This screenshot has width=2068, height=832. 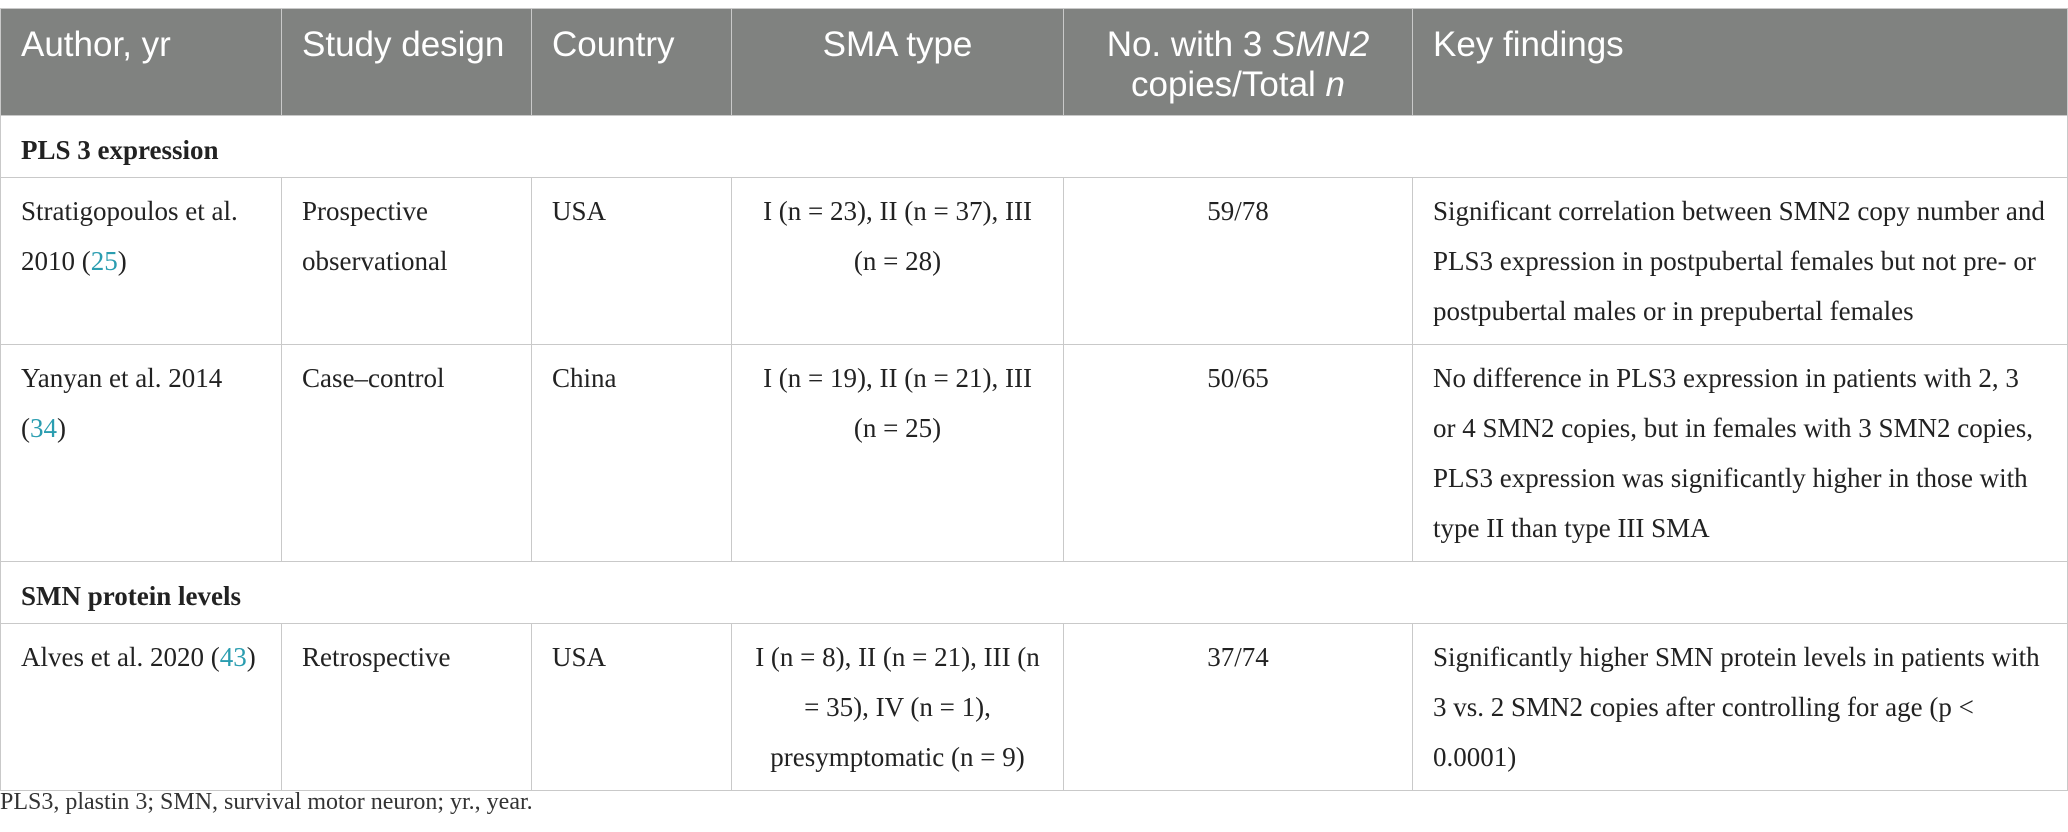 What do you see at coordinates (1335, 84) in the screenshot?
I see `copies-header-n: n` at bounding box center [1335, 84].